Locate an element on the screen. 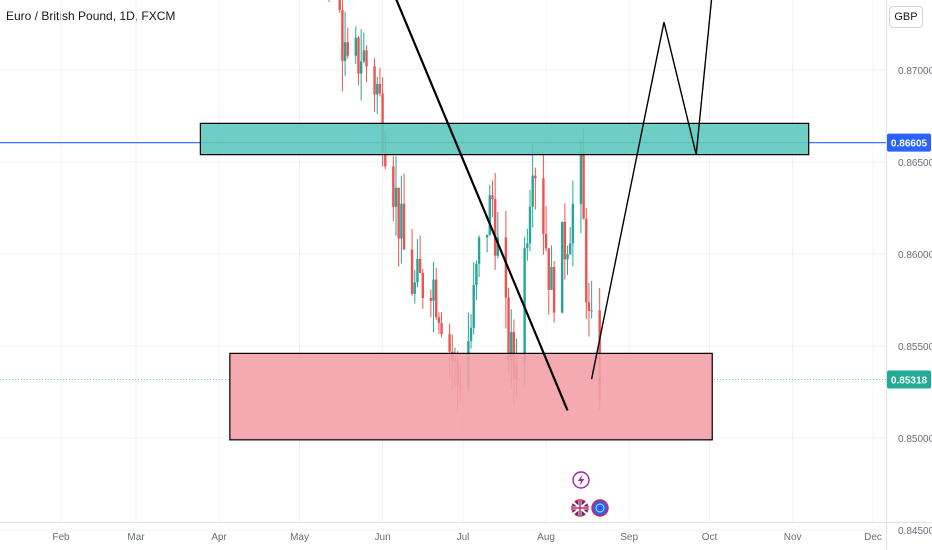  x-tick-label: Sep is located at coordinates (629, 537).